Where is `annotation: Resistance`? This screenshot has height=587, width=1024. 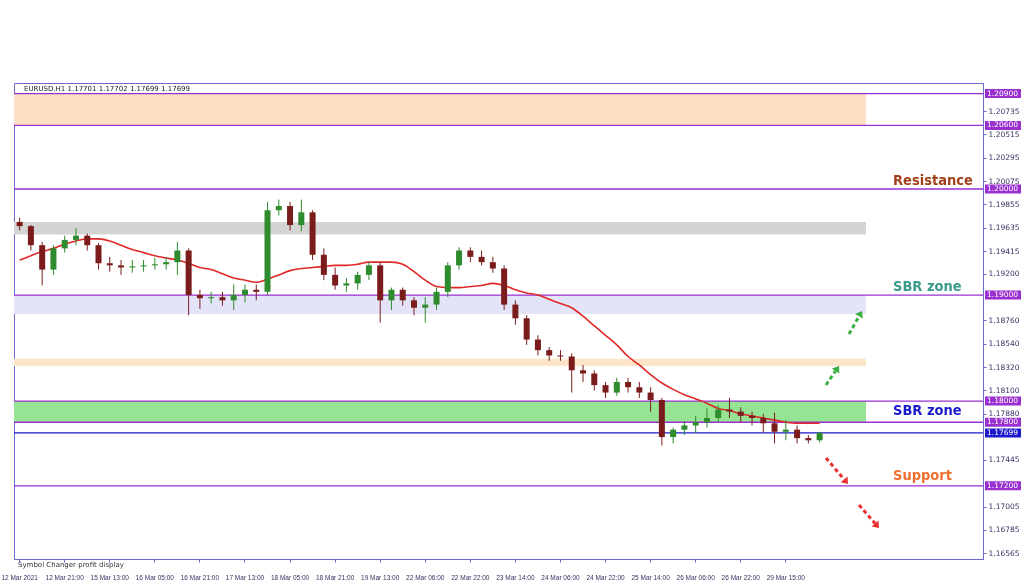 annotation: Resistance is located at coordinates (933, 180).